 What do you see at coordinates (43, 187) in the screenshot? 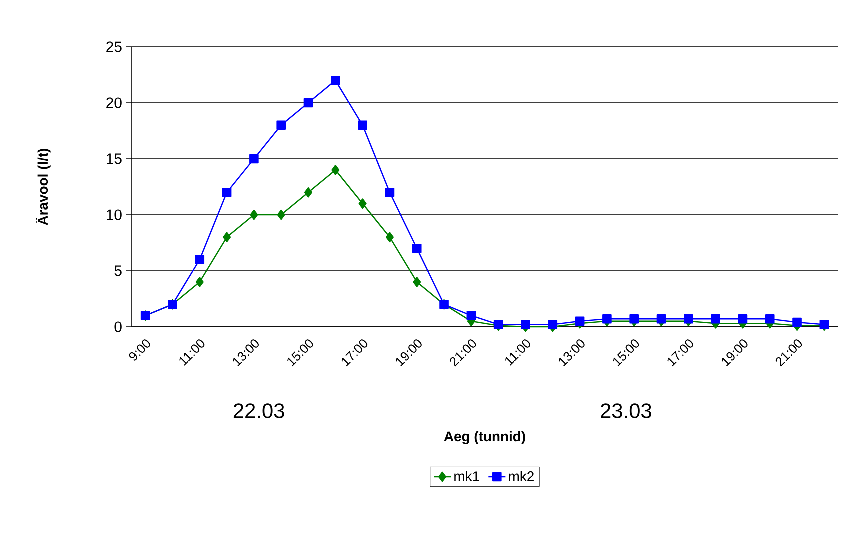
I see `y-axis-title: Äravool (l/t)` at bounding box center [43, 187].